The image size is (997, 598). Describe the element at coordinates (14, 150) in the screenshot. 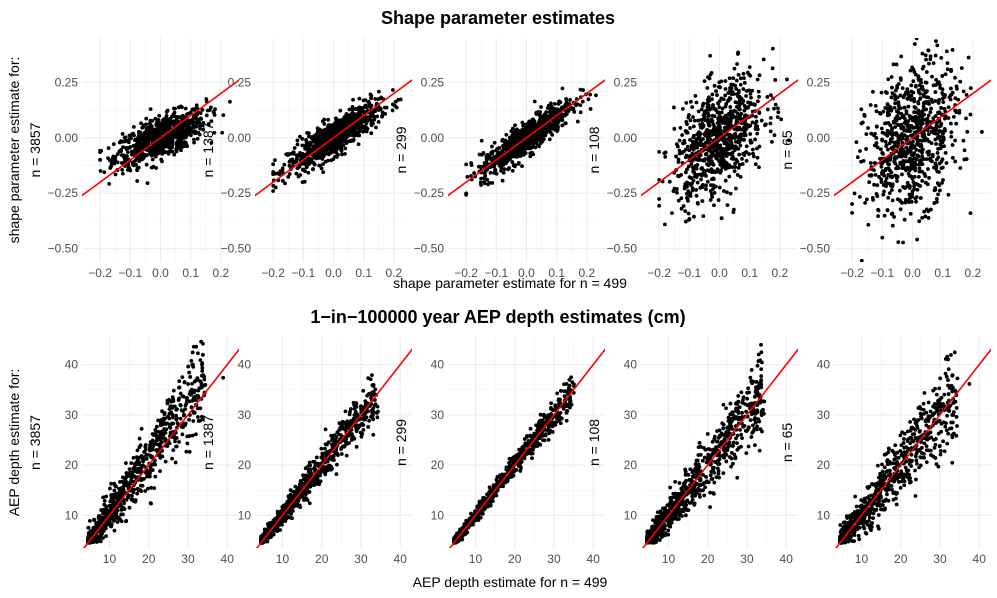

I see `y-axis-label: shape parameter estimate for:` at that location.